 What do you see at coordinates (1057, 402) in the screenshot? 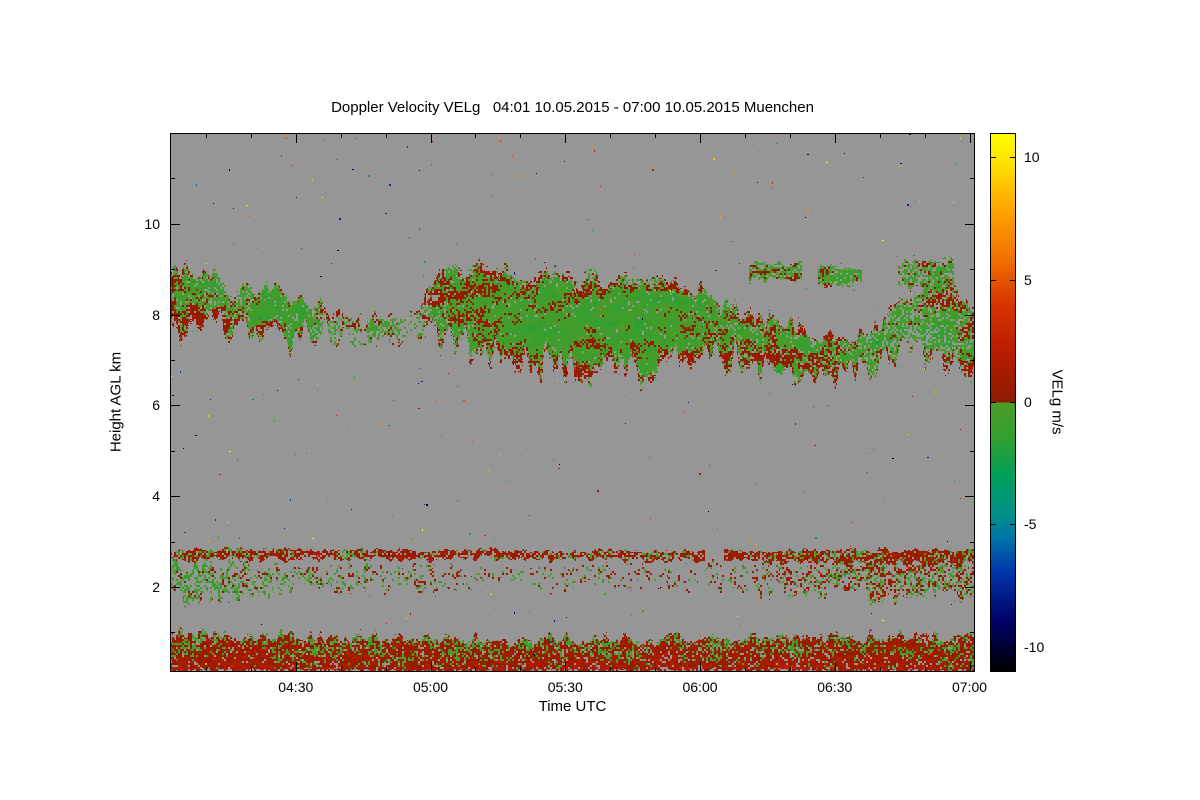
I see `colorbar-label: VELg m/s` at bounding box center [1057, 402].